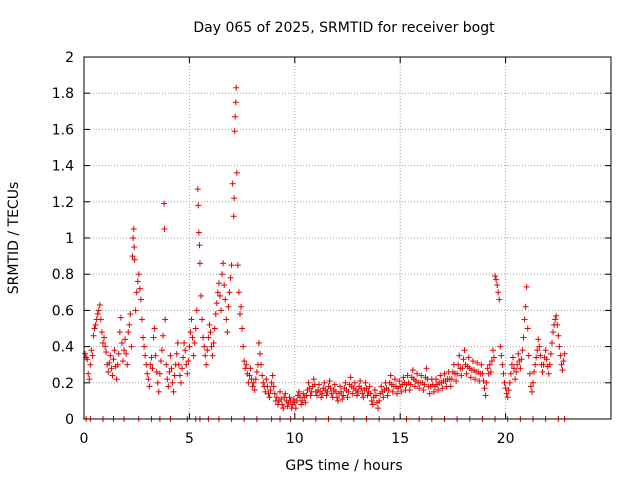 The width and height of the screenshot is (640, 480). Describe the element at coordinates (63, 130) in the screenshot. I see `y-tick-label: 1.6` at that location.